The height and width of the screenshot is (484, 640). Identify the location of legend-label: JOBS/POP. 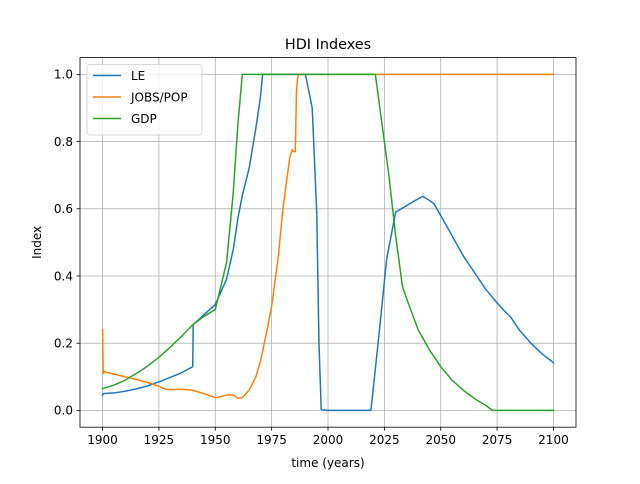
(159, 97).